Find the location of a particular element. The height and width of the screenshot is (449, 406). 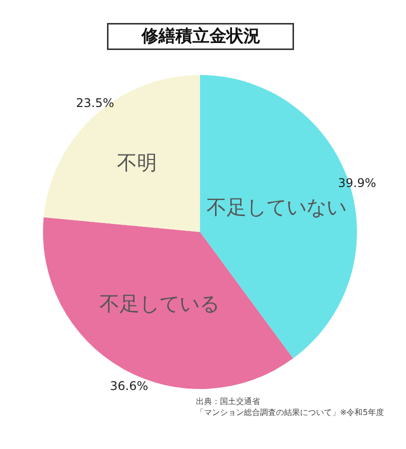

slice-label: 不足していない is located at coordinates (276, 206).